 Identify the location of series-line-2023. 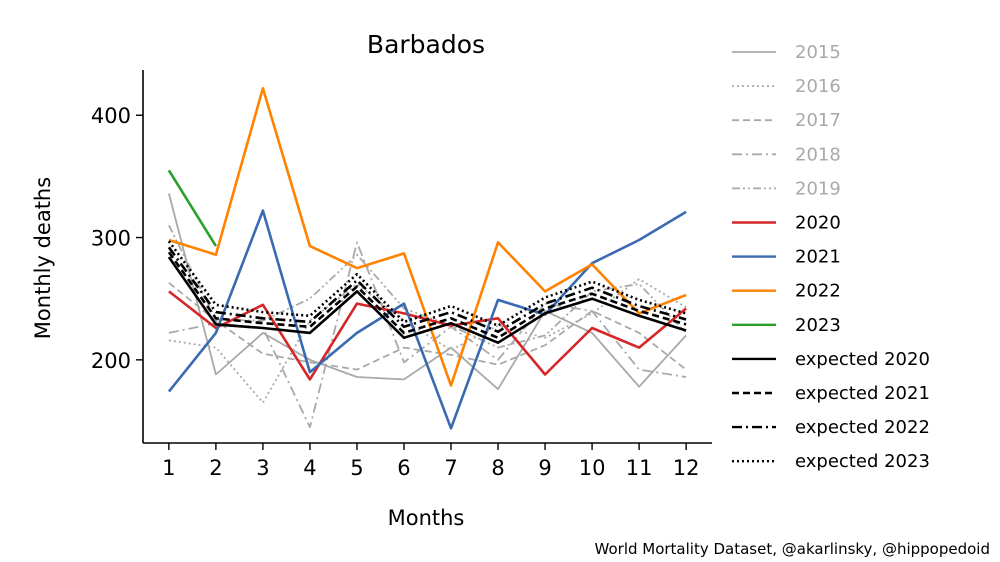
(192, 208).